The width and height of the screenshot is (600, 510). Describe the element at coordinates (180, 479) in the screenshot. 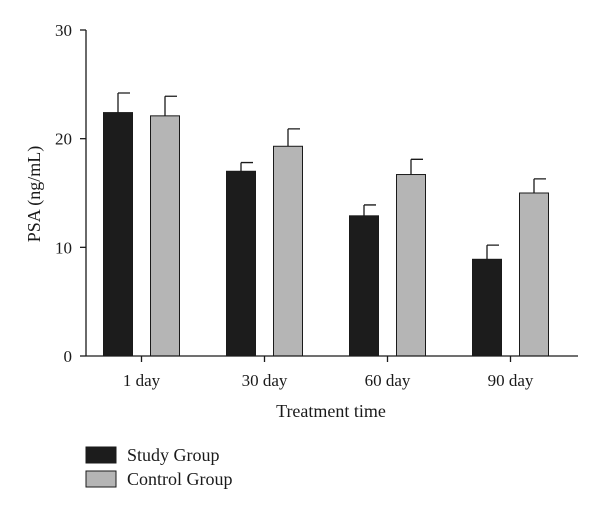

I see `legend-label-control: Control Group` at that location.